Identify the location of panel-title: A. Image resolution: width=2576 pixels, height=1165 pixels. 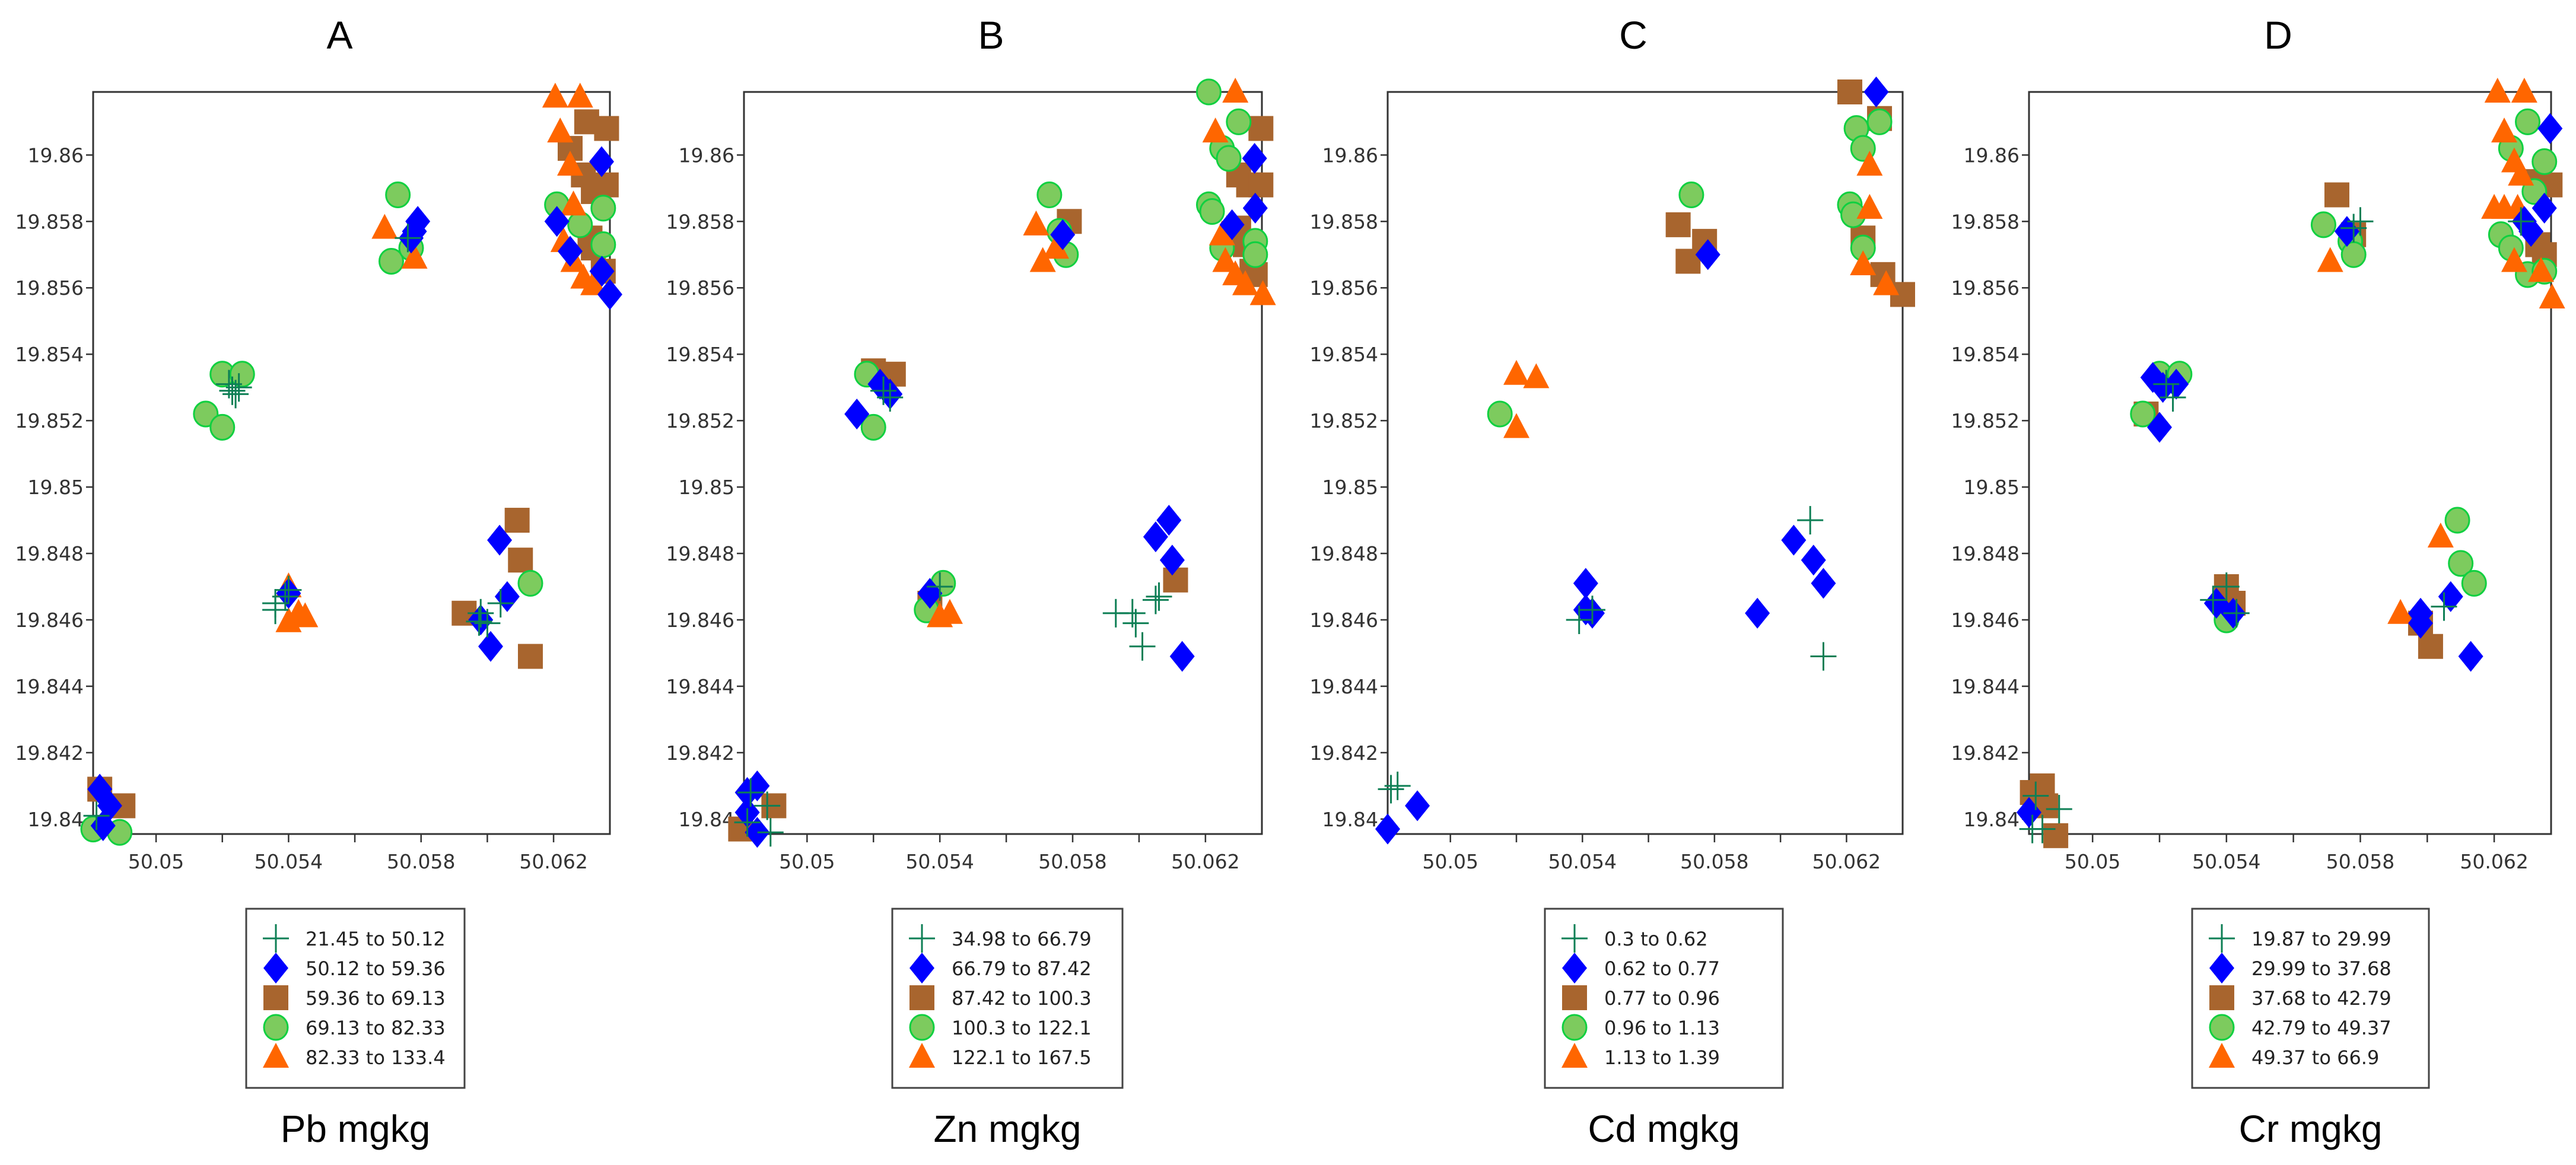
(339, 35).